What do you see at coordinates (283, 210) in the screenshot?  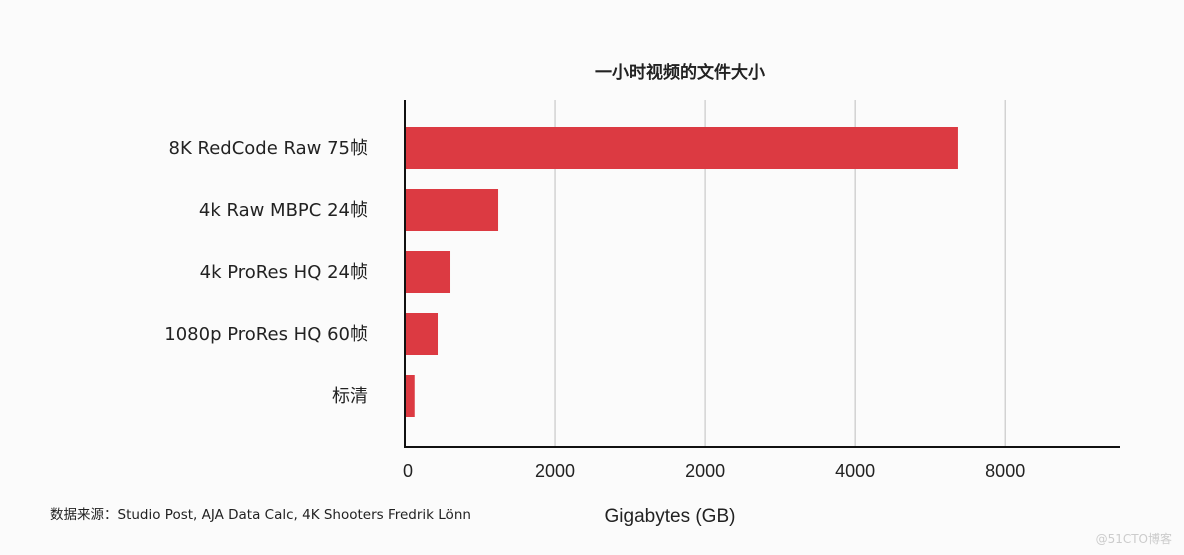 I see `y-category-label: 4k Raw MBPC 24帧` at bounding box center [283, 210].